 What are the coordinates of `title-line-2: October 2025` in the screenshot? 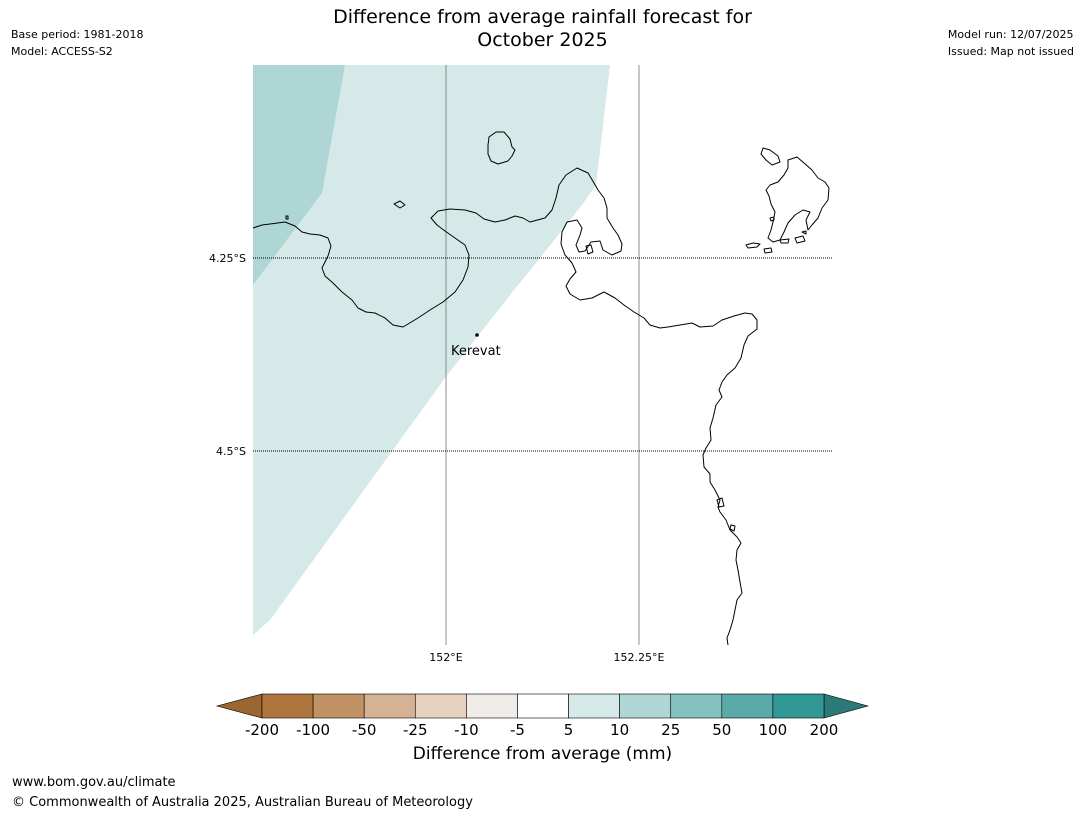 It's located at (542, 40).